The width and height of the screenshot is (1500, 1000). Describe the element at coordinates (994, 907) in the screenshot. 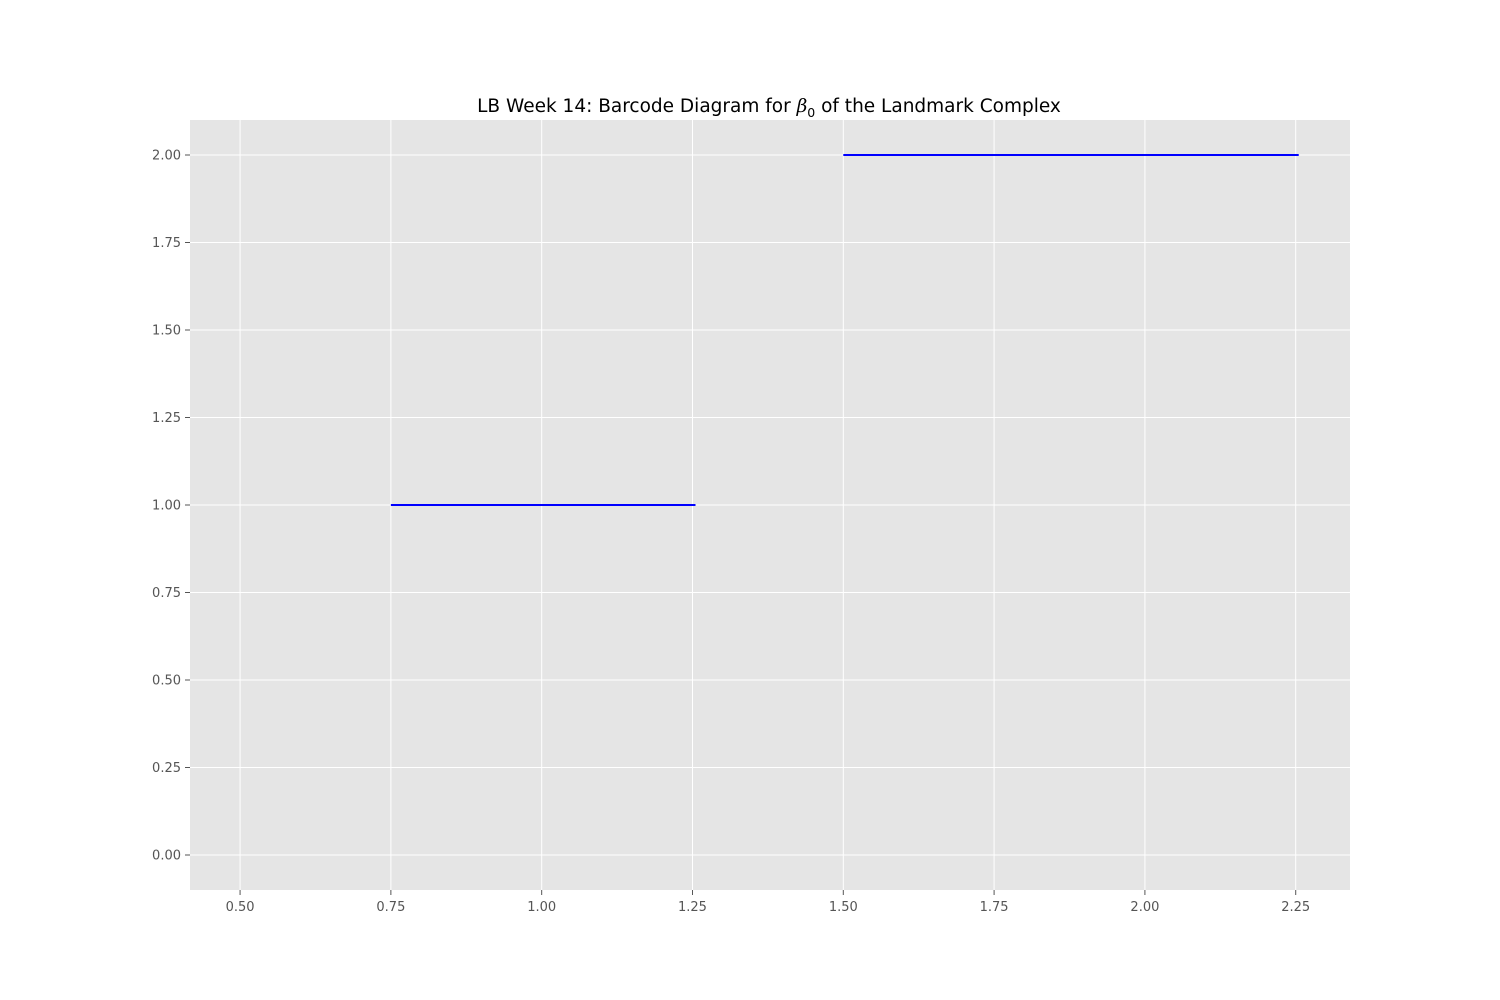

I see `x-tick-label: 1.75` at that location.